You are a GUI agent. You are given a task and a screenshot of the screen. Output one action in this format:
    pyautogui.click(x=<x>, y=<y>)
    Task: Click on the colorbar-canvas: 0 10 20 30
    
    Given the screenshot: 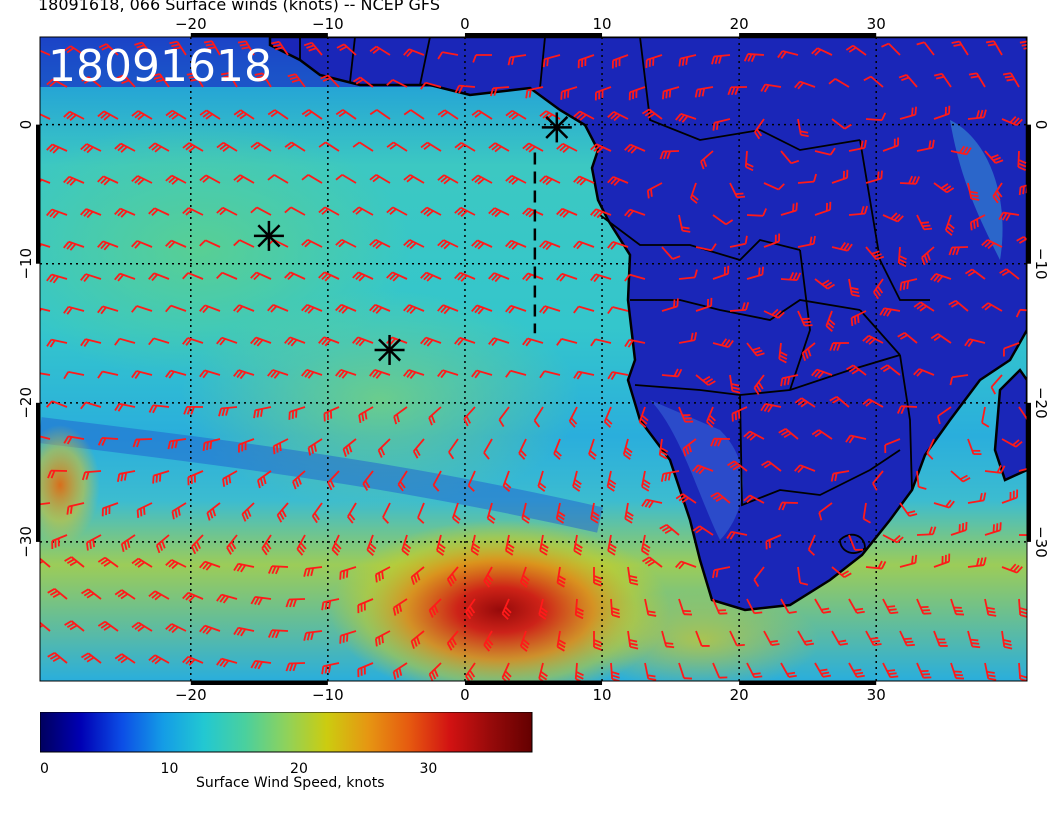 What is the action you would take?
    pyautogui.click(x=286, y=743)
    